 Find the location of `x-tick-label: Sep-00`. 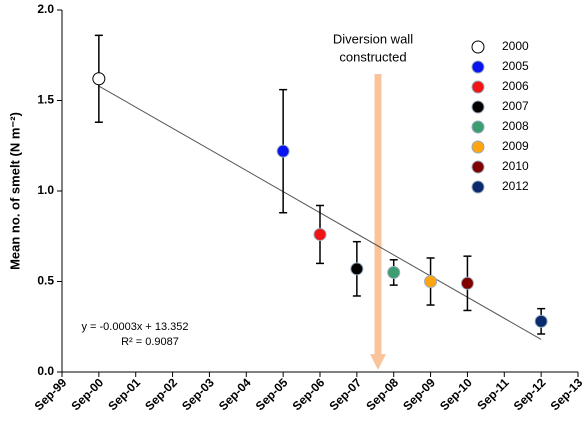

x-tick-label: Sep-00 is located at coordinates (87, 394).